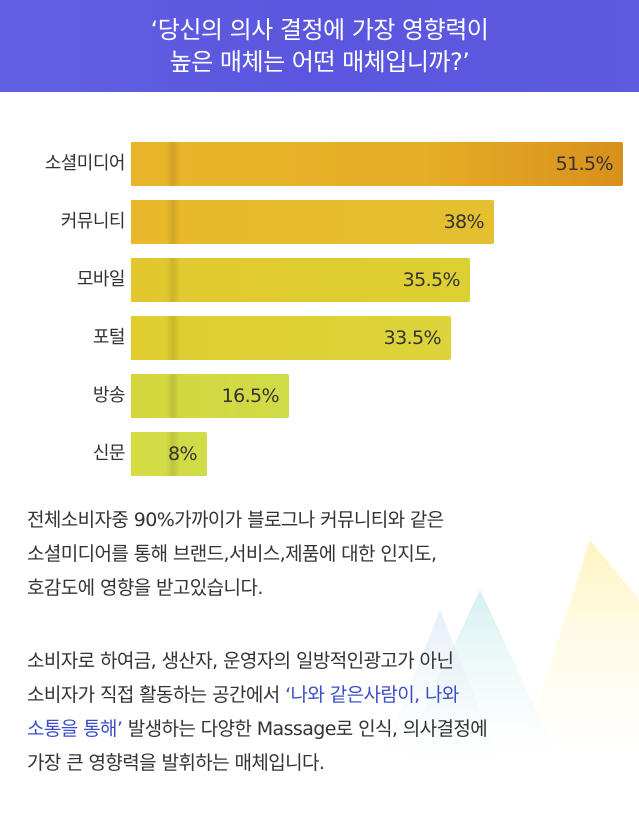 The image size is (639, 824). I want to click on para2-highlight-a: ‘나와 같은사람이, 나와, so click(372, 695).